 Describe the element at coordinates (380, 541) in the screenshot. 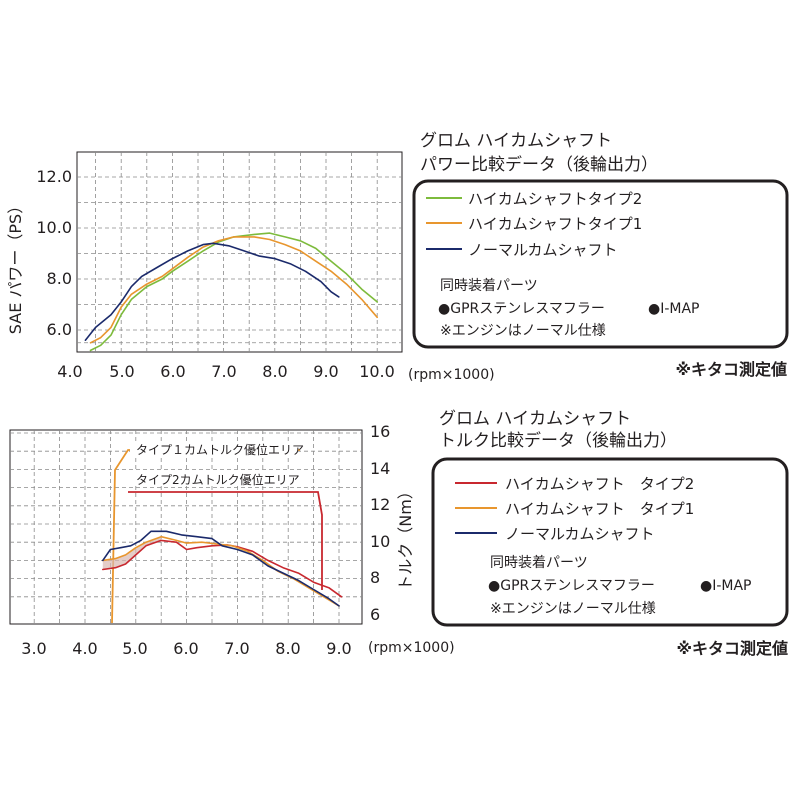

I see `y-tick-label: 10` at that location.